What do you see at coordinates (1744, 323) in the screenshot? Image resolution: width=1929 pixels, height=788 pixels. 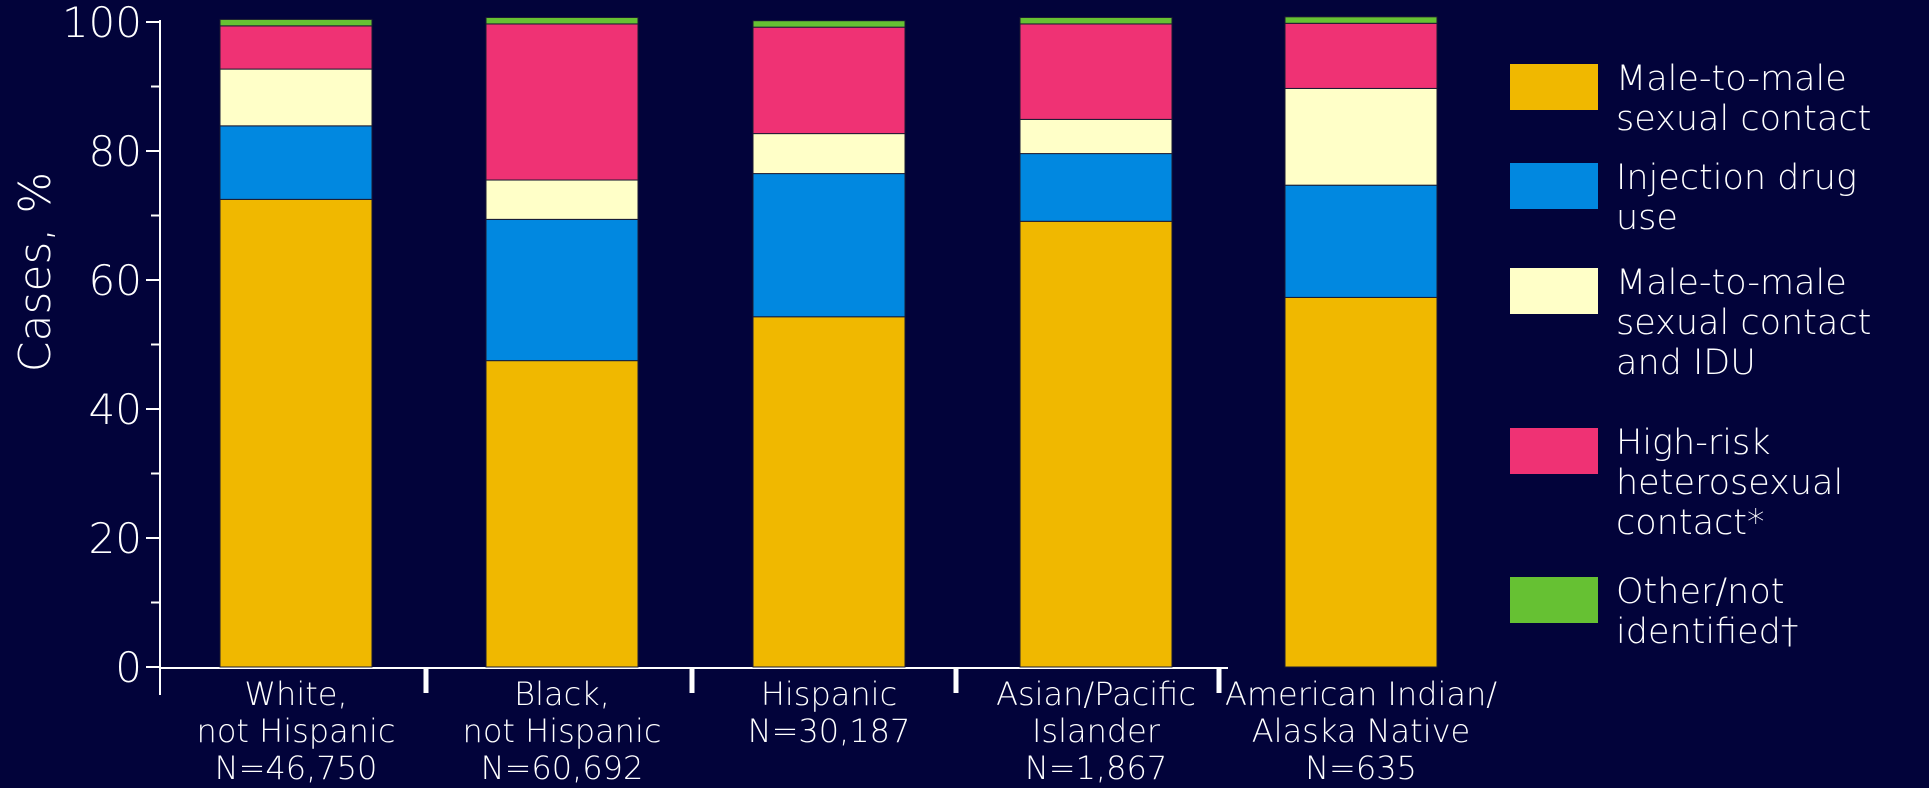 I see `legend-label: Male-to-male sexual contact and IDU` at bounding box center [1744, 323].